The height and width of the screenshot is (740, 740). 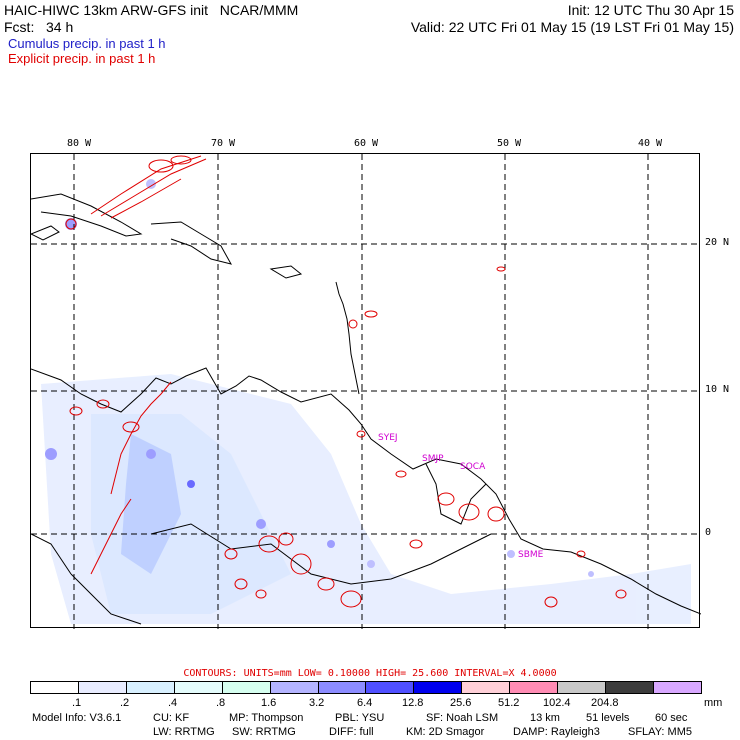 What do you see at coordinates (266, 718) in the screenshot?
I see `model-info-item: MP: Thompson` at bounding box center [266, 718].